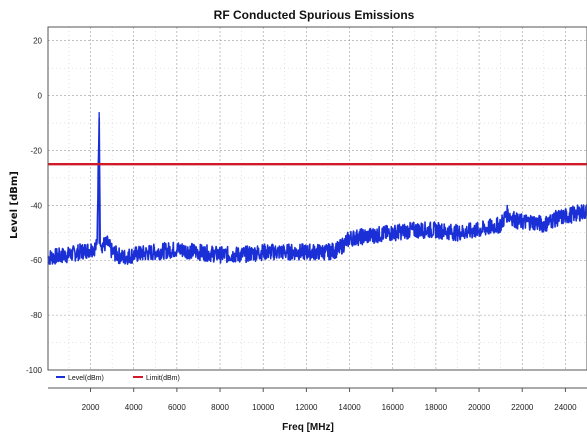 This screenshot has height=441, width=587. I want to click on chart-title: RF Conducted Spurious Emissions, so click(314, 15).